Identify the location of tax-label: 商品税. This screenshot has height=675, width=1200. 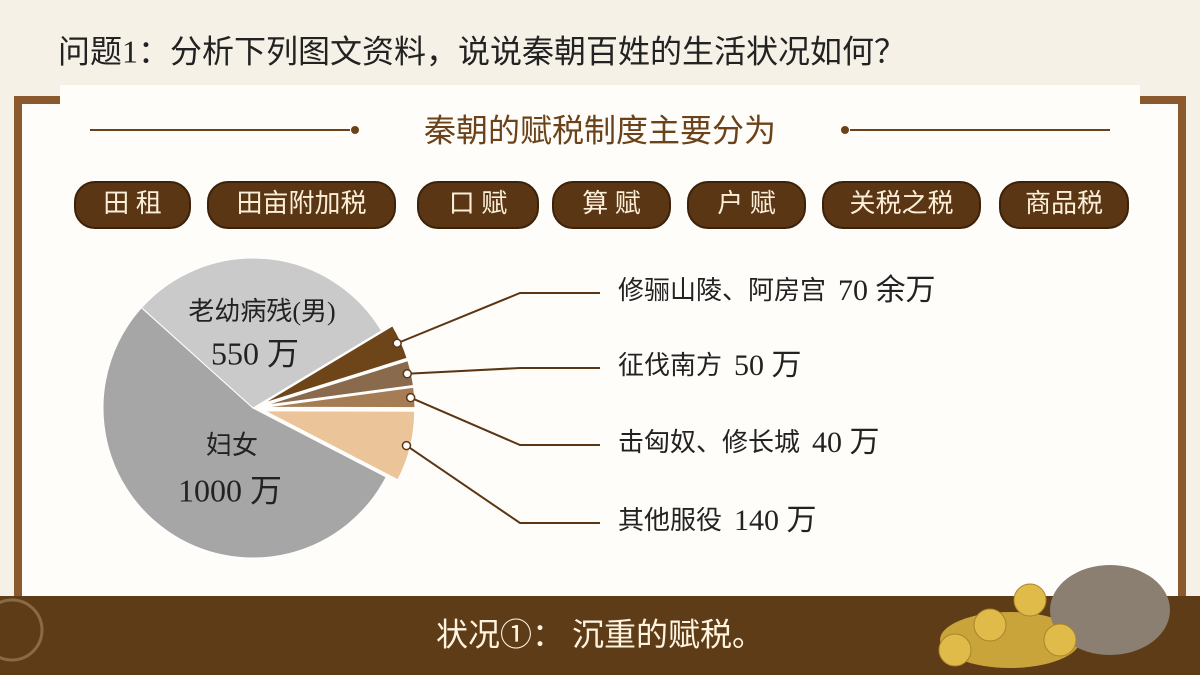
(1064, 203).